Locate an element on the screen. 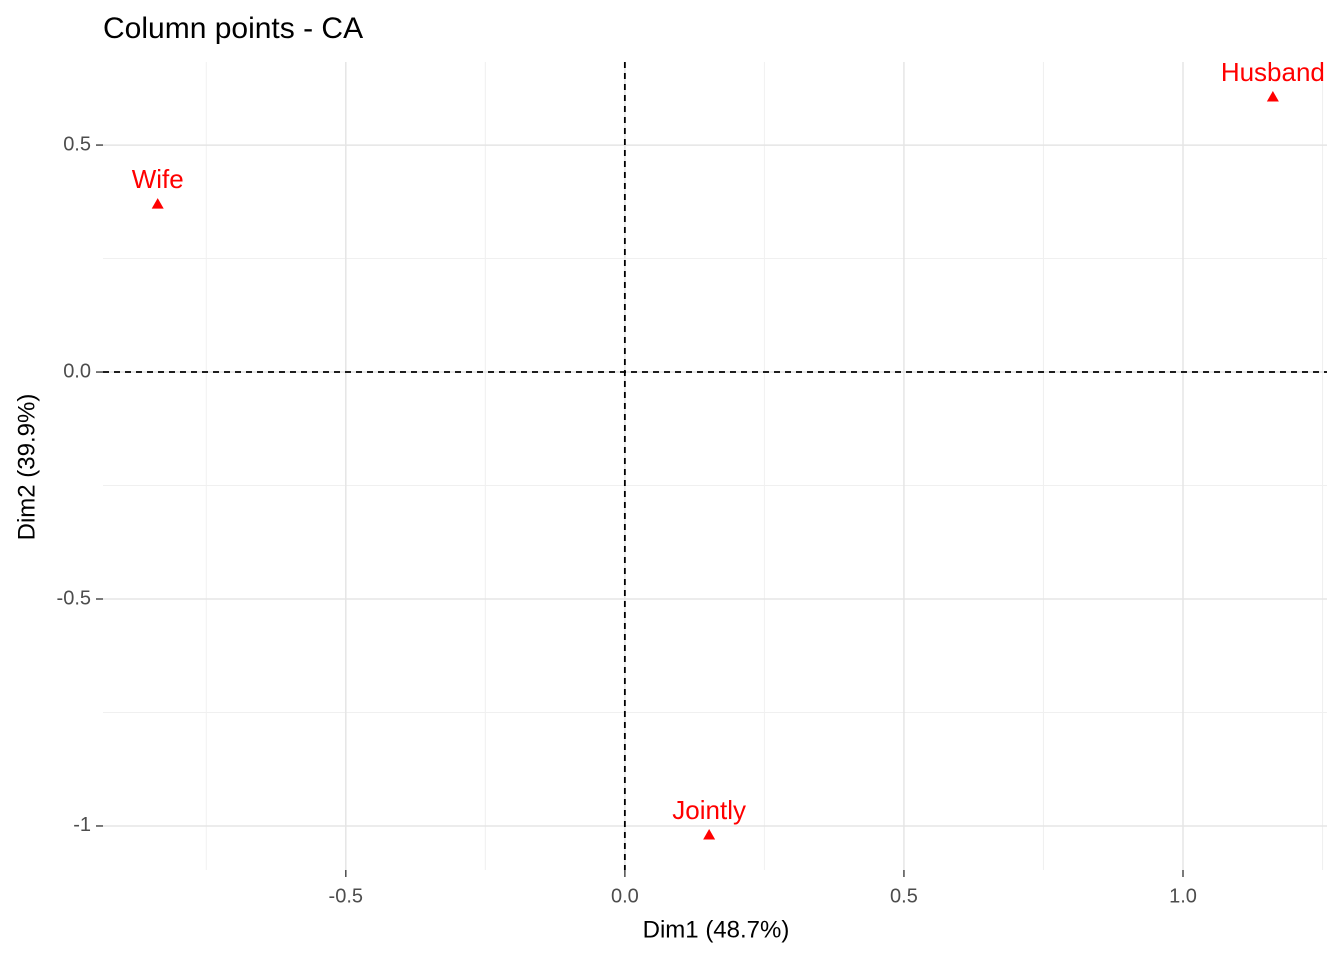 The width and height of the screenshot is (1344, 960). y-tick-label: -1 is located at coordinates (82, 825).